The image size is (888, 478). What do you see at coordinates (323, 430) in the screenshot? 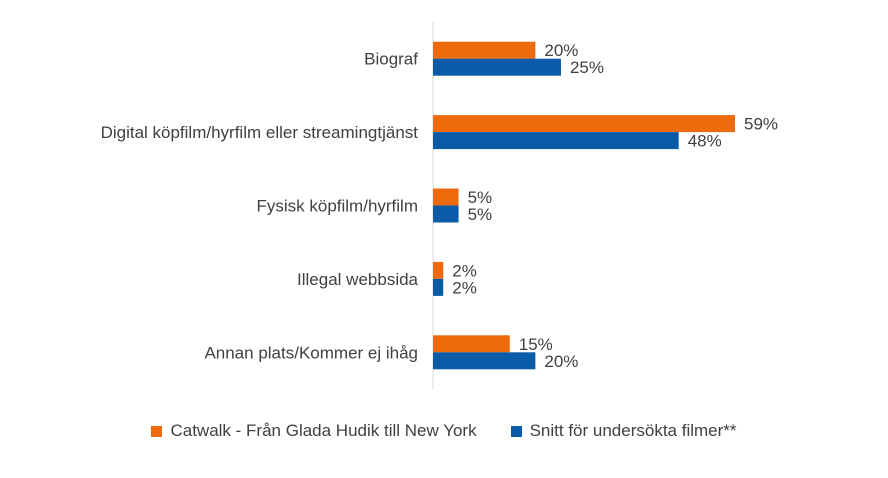
I see `legend-label-series-1: Catwalk - Från Glada Hudik till New York` at bounding box center [323, 430].